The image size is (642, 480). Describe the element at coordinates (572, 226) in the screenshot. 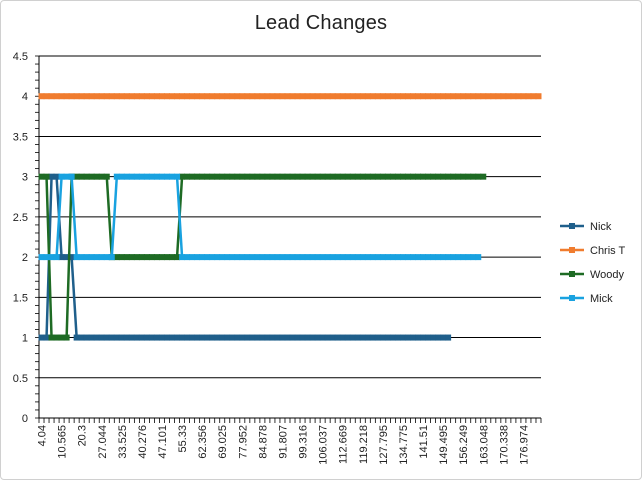

I see `legend-marker-nick` at that location.